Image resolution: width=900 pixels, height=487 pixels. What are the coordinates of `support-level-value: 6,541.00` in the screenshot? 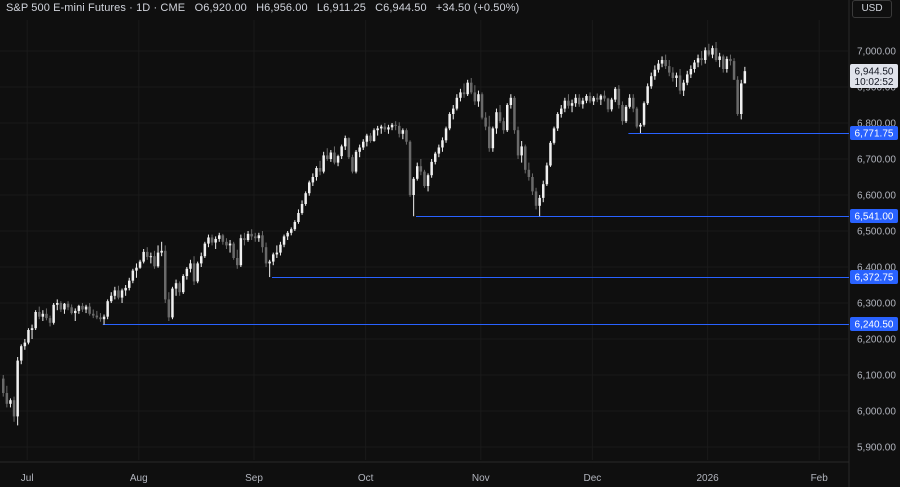 It's located at (874, 217).